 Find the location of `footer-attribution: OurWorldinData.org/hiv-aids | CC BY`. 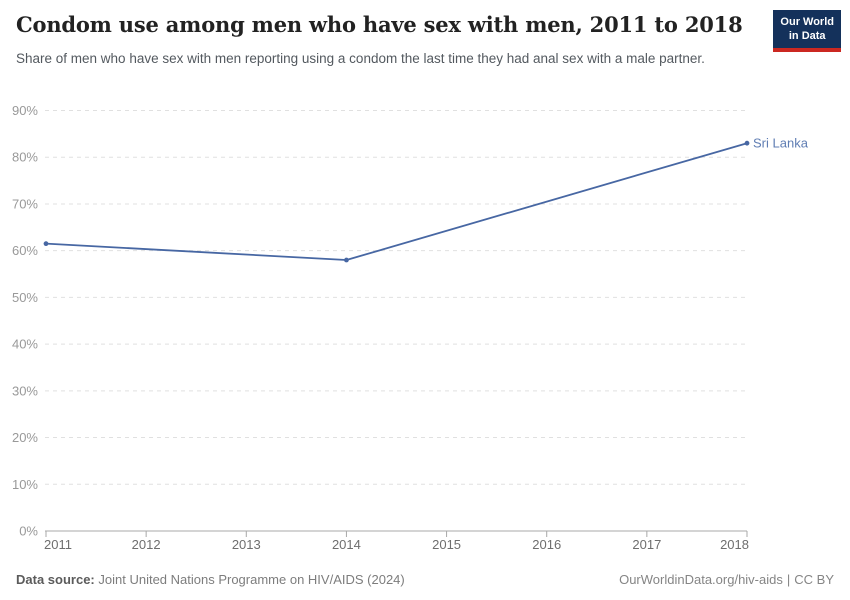

footer-attribution: OurWorldinData.org/hiv-aids | CC BY is located at coordinates (726, 579).